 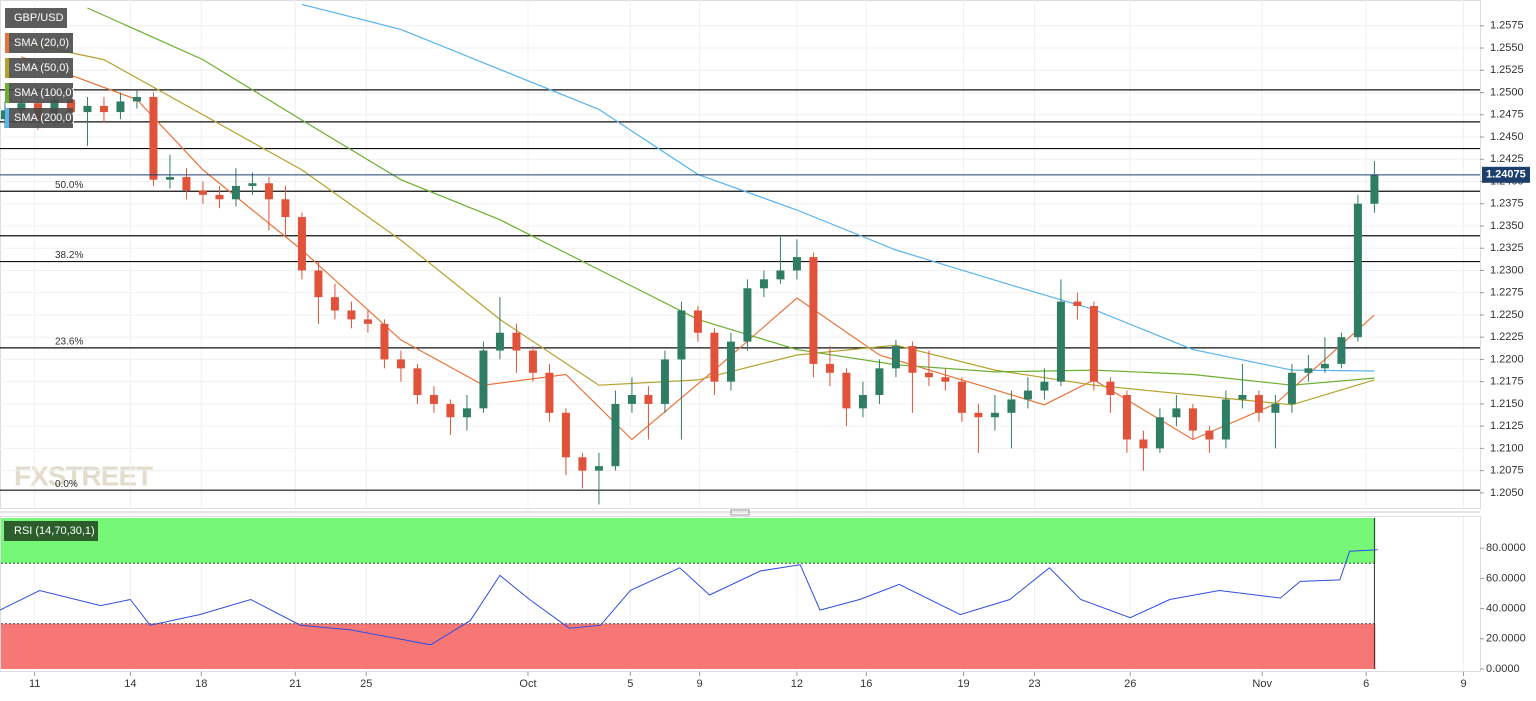 What do you see at coordinates (1506, 609) in the screenshot?
I see `y-tick-label: 40.0000` at bounding box center [1506, 609].